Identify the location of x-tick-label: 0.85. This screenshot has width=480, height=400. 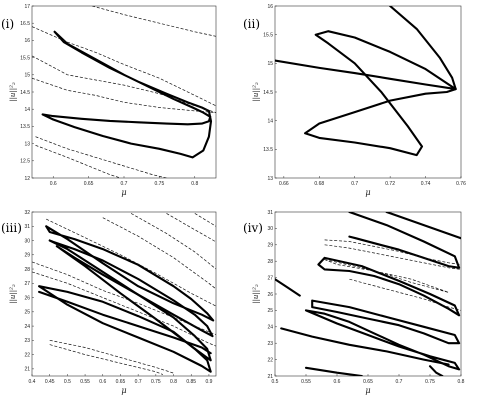
(191, 382).